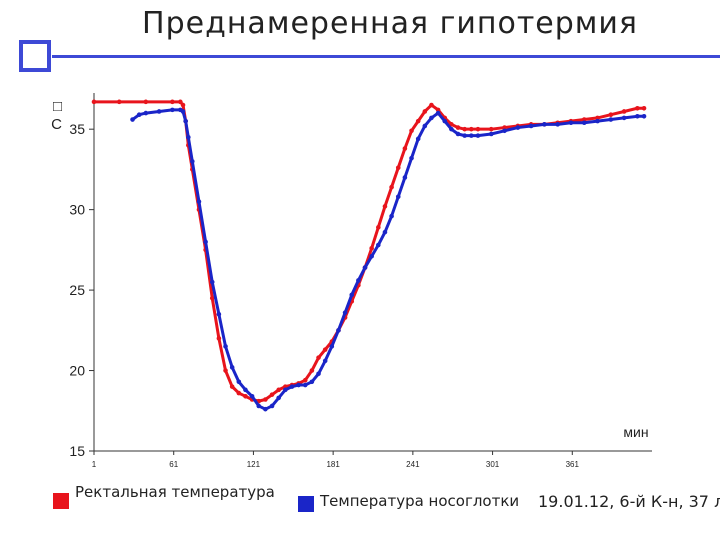  I want to click on legend-item-rectal: Ректальная температура, so click(164, 496).